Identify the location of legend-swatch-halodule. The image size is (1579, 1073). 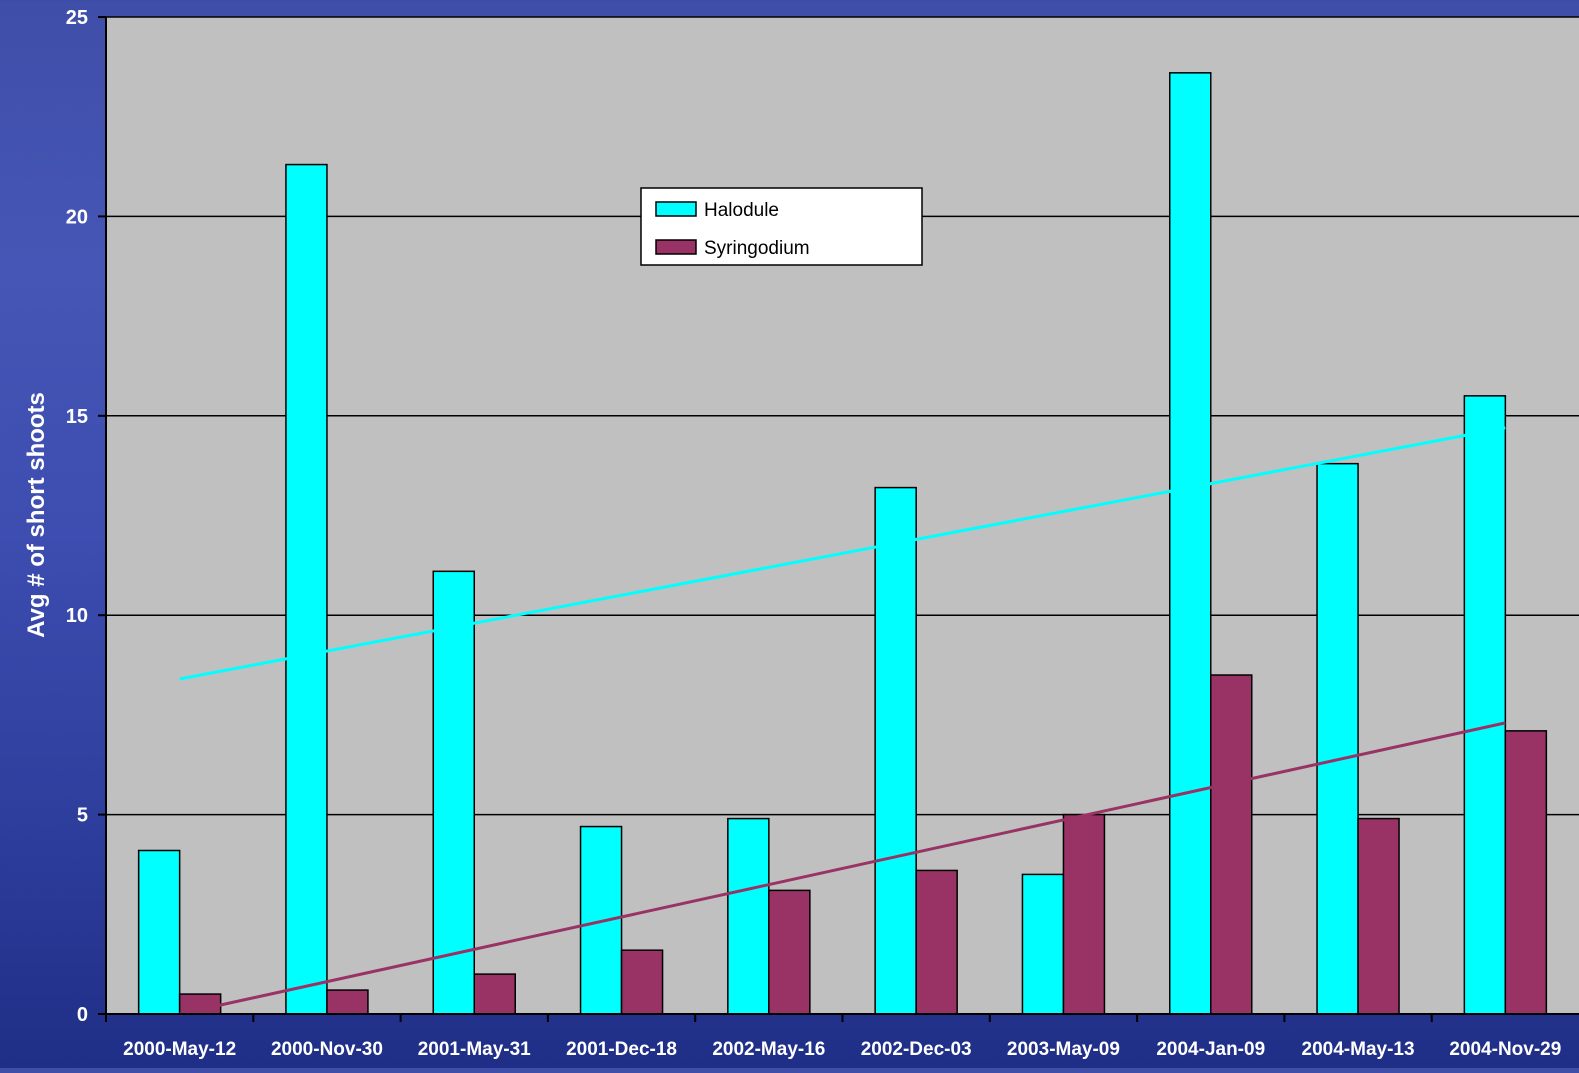
(676, 209).